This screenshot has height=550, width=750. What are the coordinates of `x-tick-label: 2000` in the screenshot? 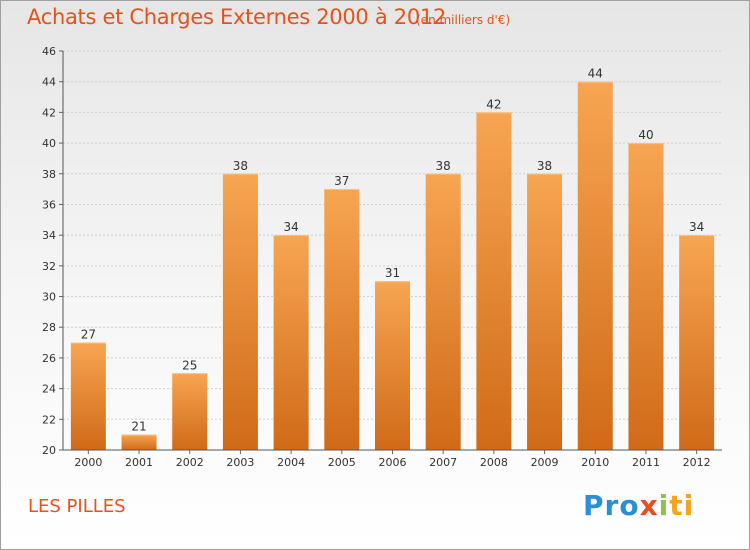 It's located at (88, 462).